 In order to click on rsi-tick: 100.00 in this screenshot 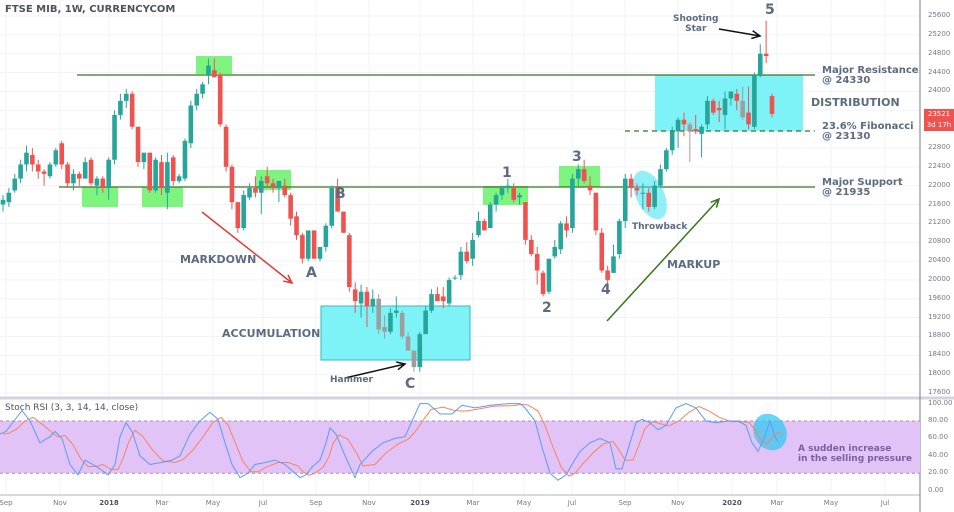, I will do `click(940, 402)`.